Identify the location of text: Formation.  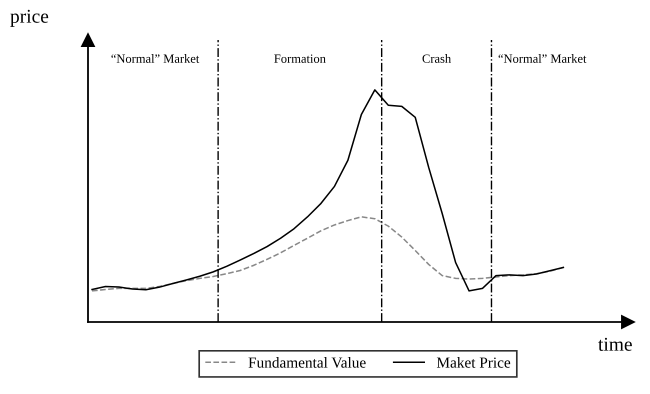
(300, 58).